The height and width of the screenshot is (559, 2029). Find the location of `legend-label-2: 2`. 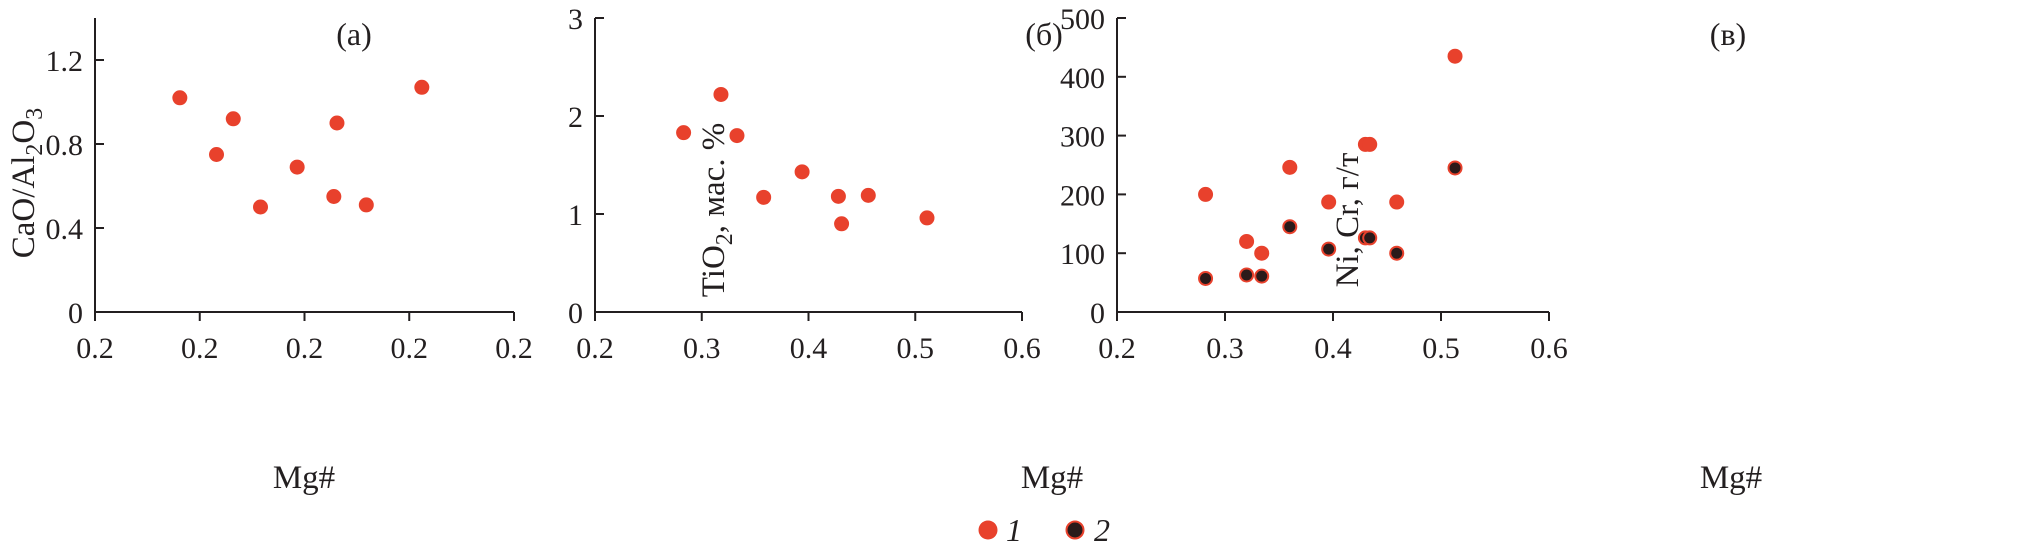

legend-label-2: 2 is located at coordinates (1102, 530).